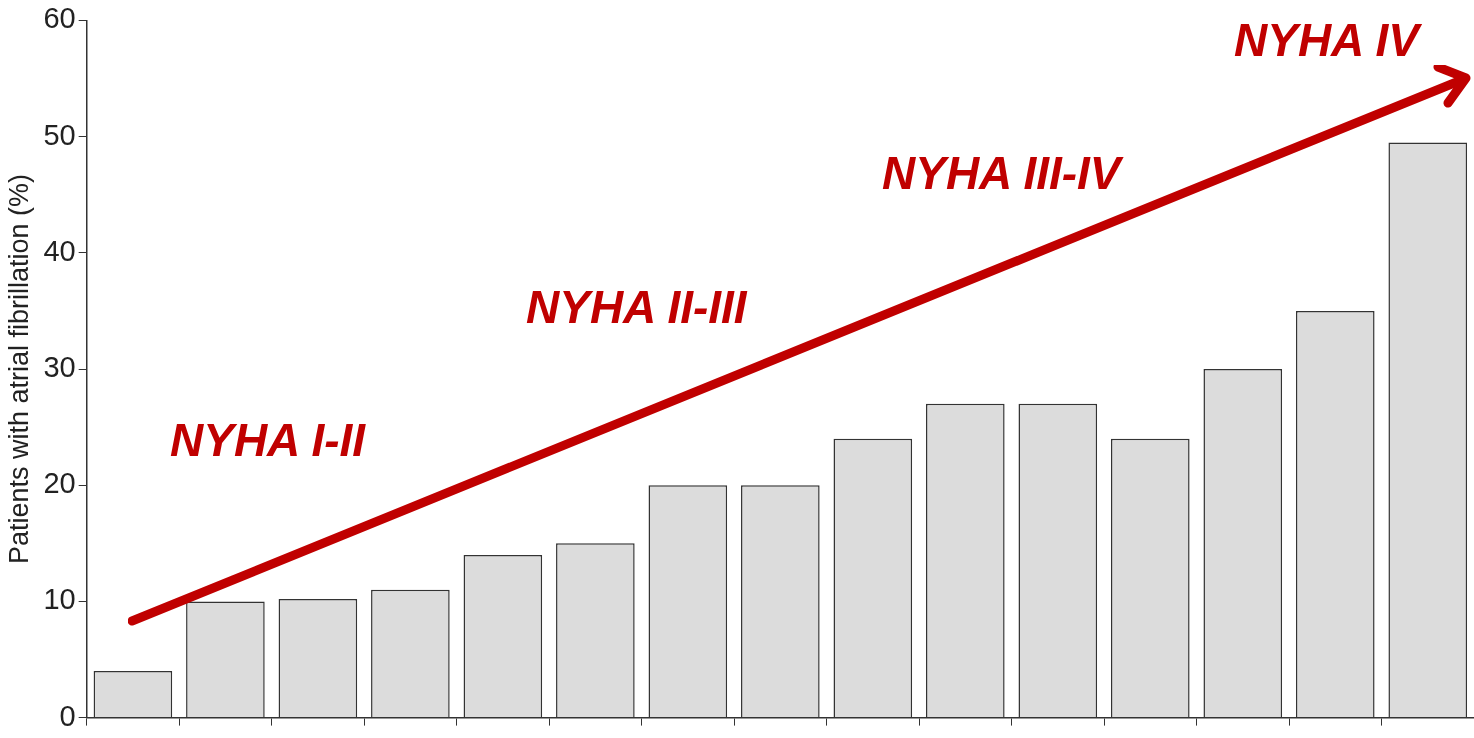 The width and height of the screenshot is (1474, 738). I want to click on annotation: NYHA I-II, so click(268, 440).